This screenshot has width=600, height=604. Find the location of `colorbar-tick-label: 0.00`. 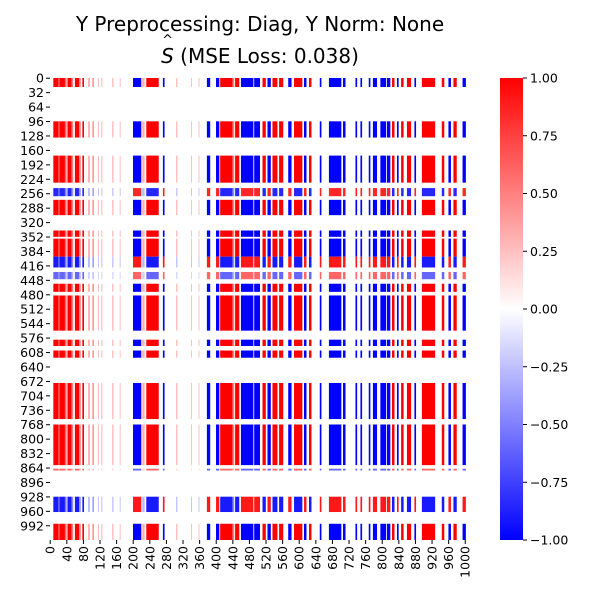

colorbar-tick-label: 0.00 is located at coordinates (544, 309).